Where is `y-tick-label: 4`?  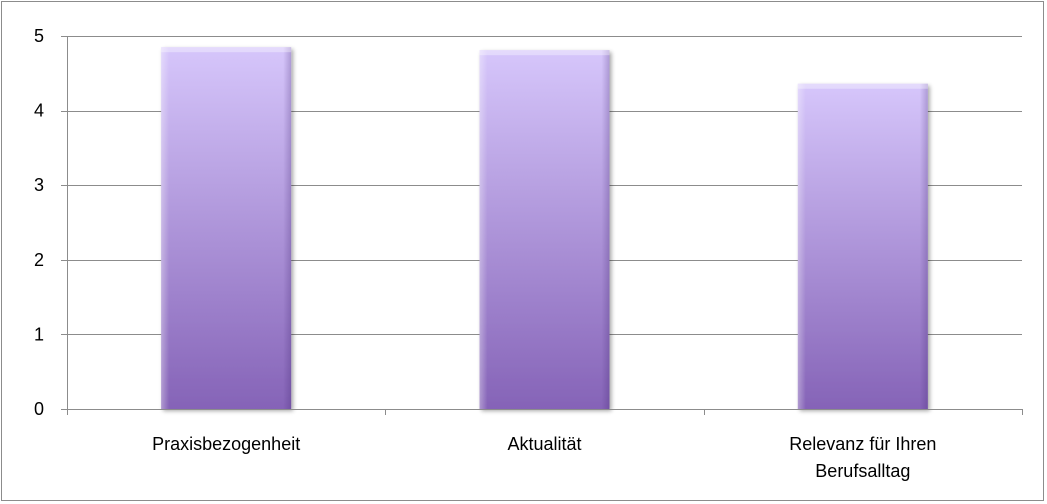 y-tick-label: 4 is located at coordinates (39, 111).